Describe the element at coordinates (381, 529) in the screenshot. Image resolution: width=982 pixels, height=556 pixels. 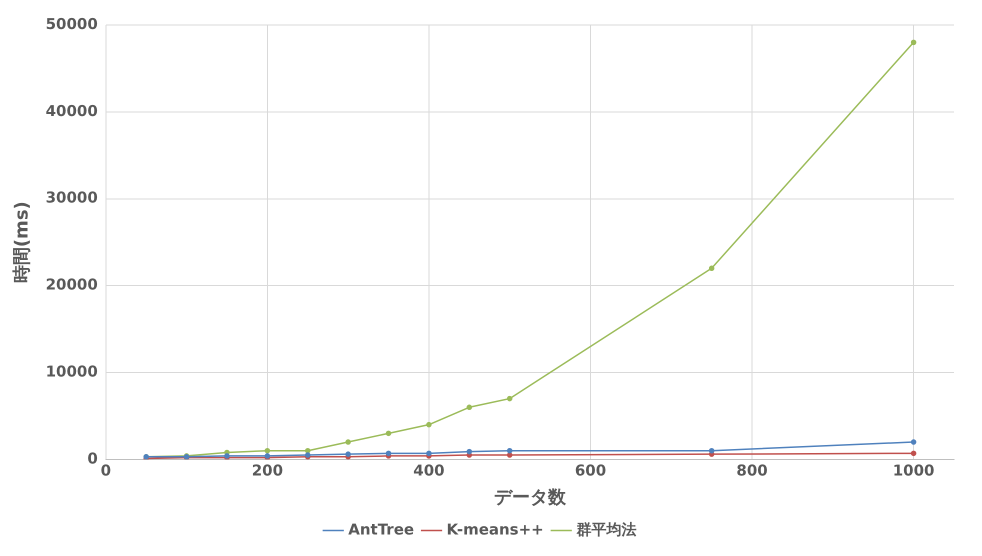
I see `legend-label: AntTree` at that location.